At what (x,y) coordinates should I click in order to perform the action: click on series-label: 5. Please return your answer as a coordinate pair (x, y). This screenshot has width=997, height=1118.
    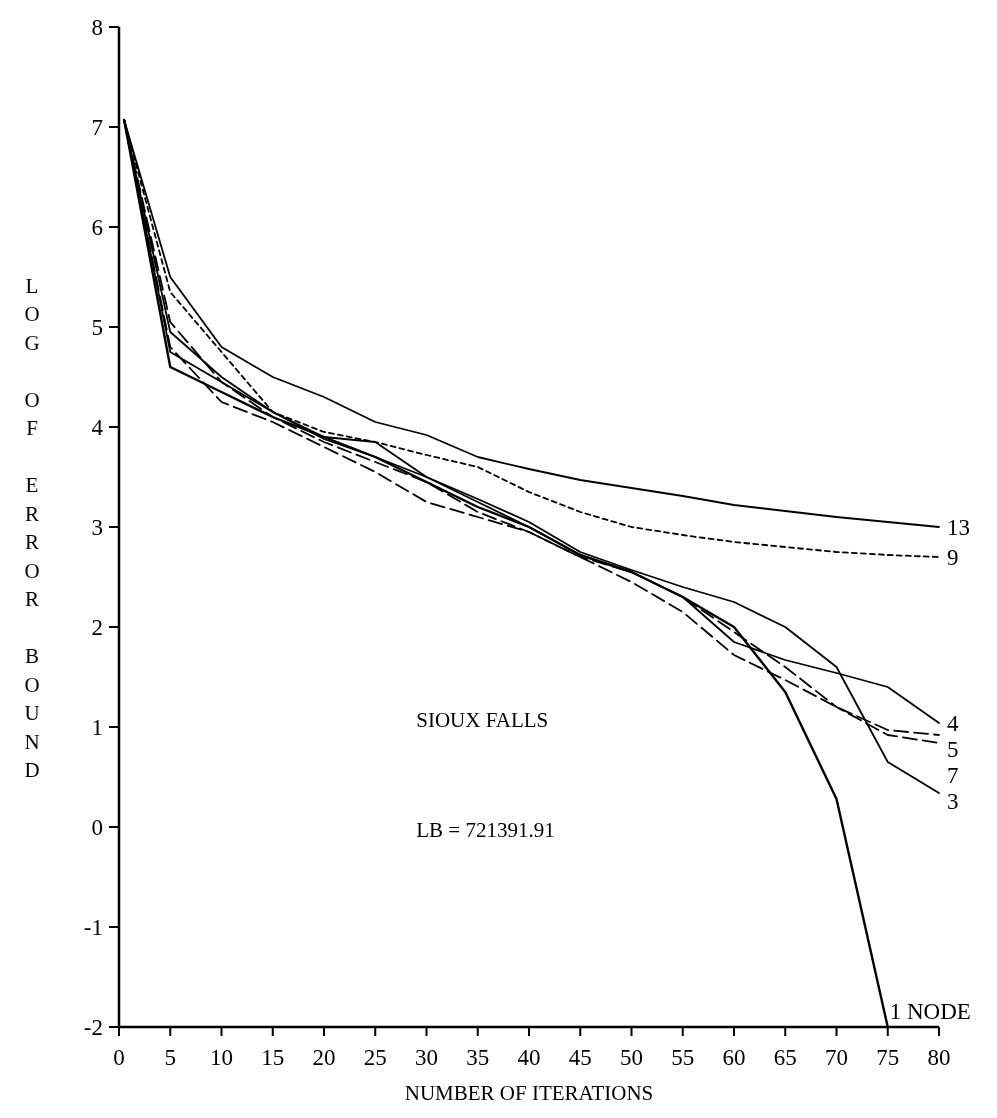
    Looking at the image, I should click on (953, 749).